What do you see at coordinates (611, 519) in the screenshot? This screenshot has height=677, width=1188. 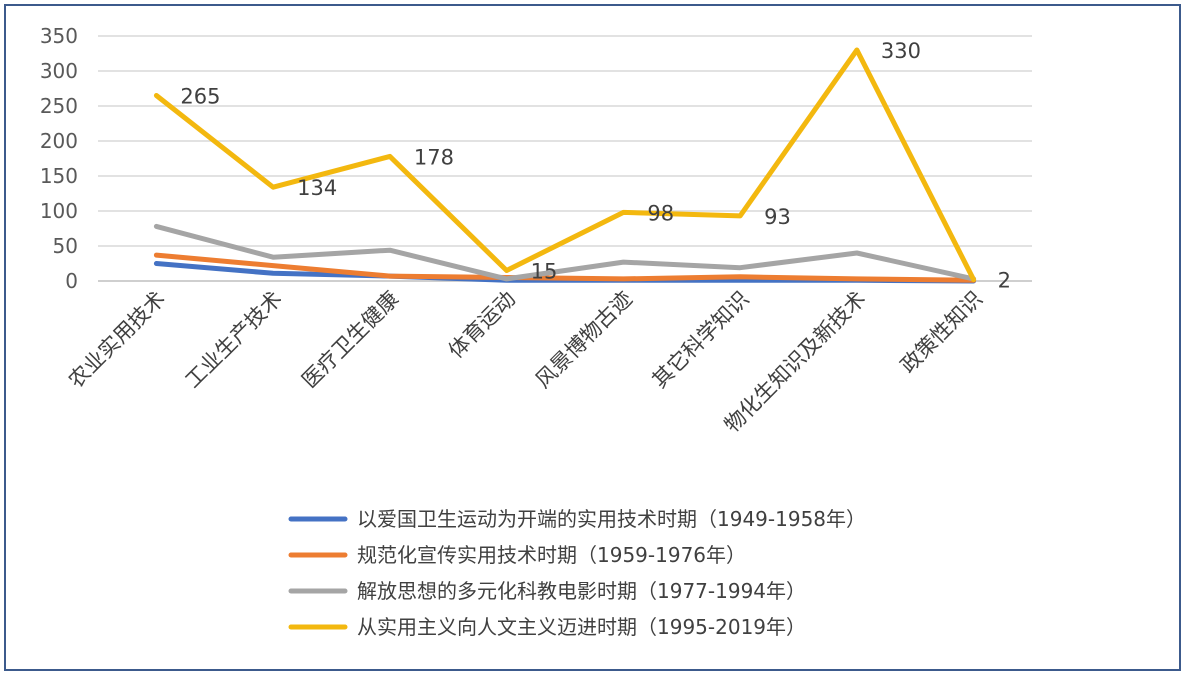 I see `legend-label: 以爱国卫生运动为开端的实用技术时期（1949-1958年）` at bounding box center [611, 519].